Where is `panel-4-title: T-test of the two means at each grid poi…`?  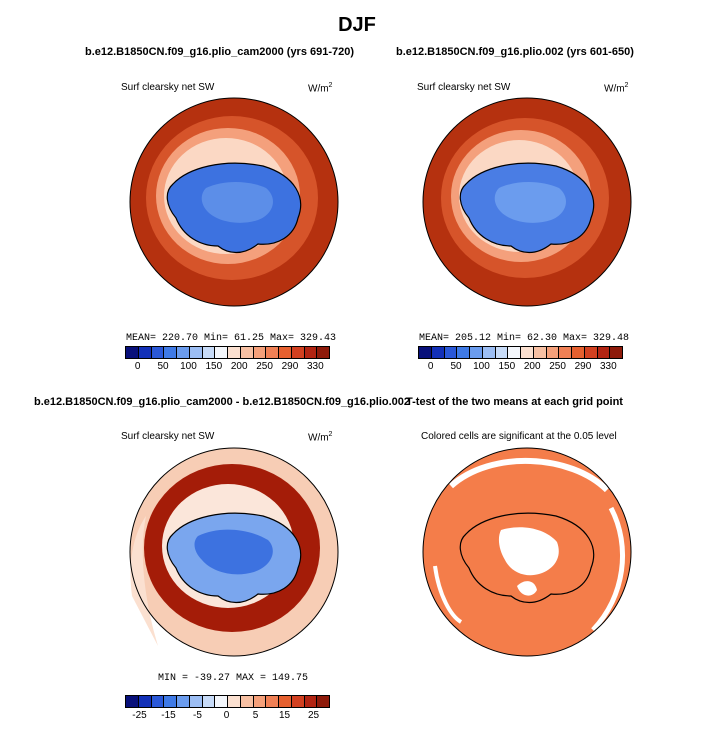
panel-4-title: T-test of the two means at each grid poi… is located at coordinates (514, 402).